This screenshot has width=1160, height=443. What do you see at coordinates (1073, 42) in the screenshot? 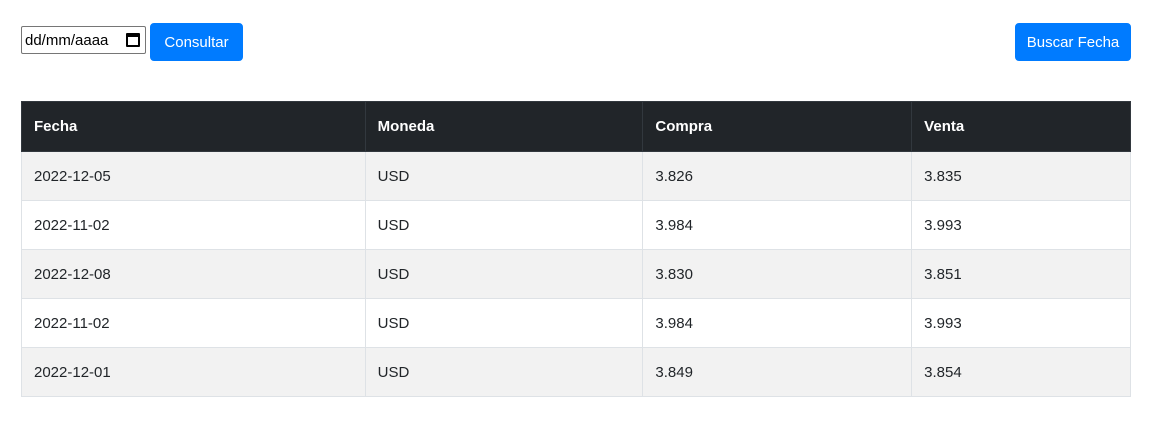
I see `buscar-fecha-button: Buscar Fecha` at bounding box center [1073, 42].